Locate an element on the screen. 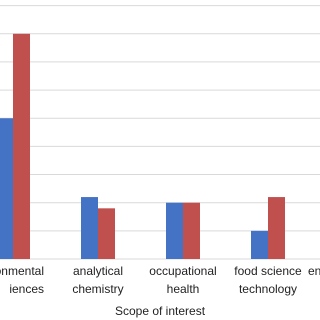  x-tick-label: en is located at coordinates (314, 271).